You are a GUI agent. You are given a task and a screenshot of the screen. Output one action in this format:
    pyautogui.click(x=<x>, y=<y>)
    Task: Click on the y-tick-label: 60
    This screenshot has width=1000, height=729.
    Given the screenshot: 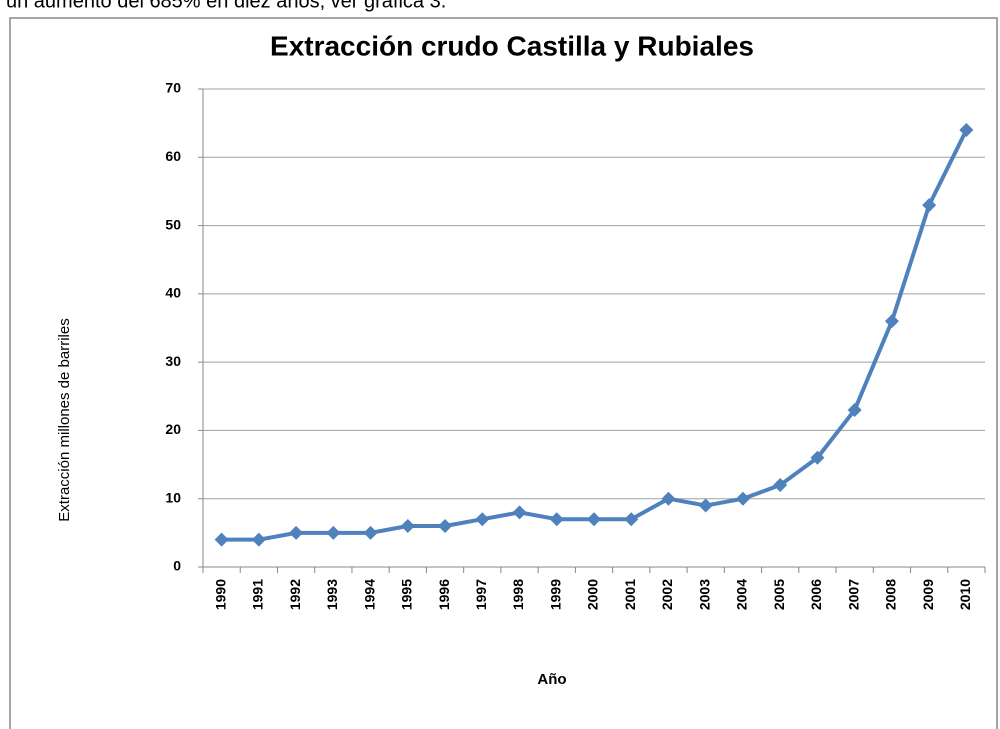 What is the action you would take?
    pyautogui.click(x=173, y=156)
    